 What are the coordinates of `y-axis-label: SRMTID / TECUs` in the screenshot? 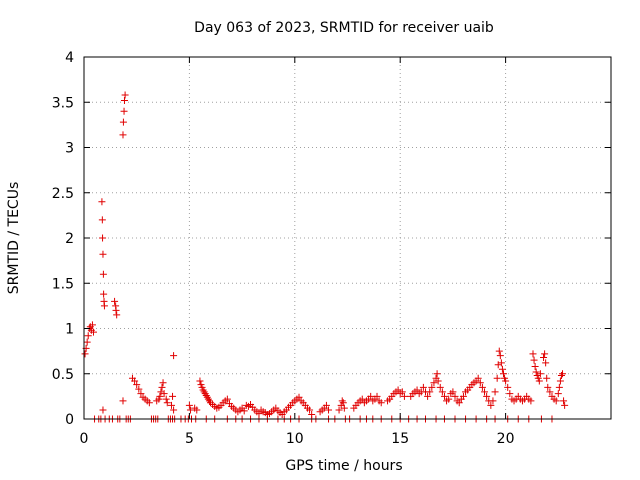 It's located at (14, 238).